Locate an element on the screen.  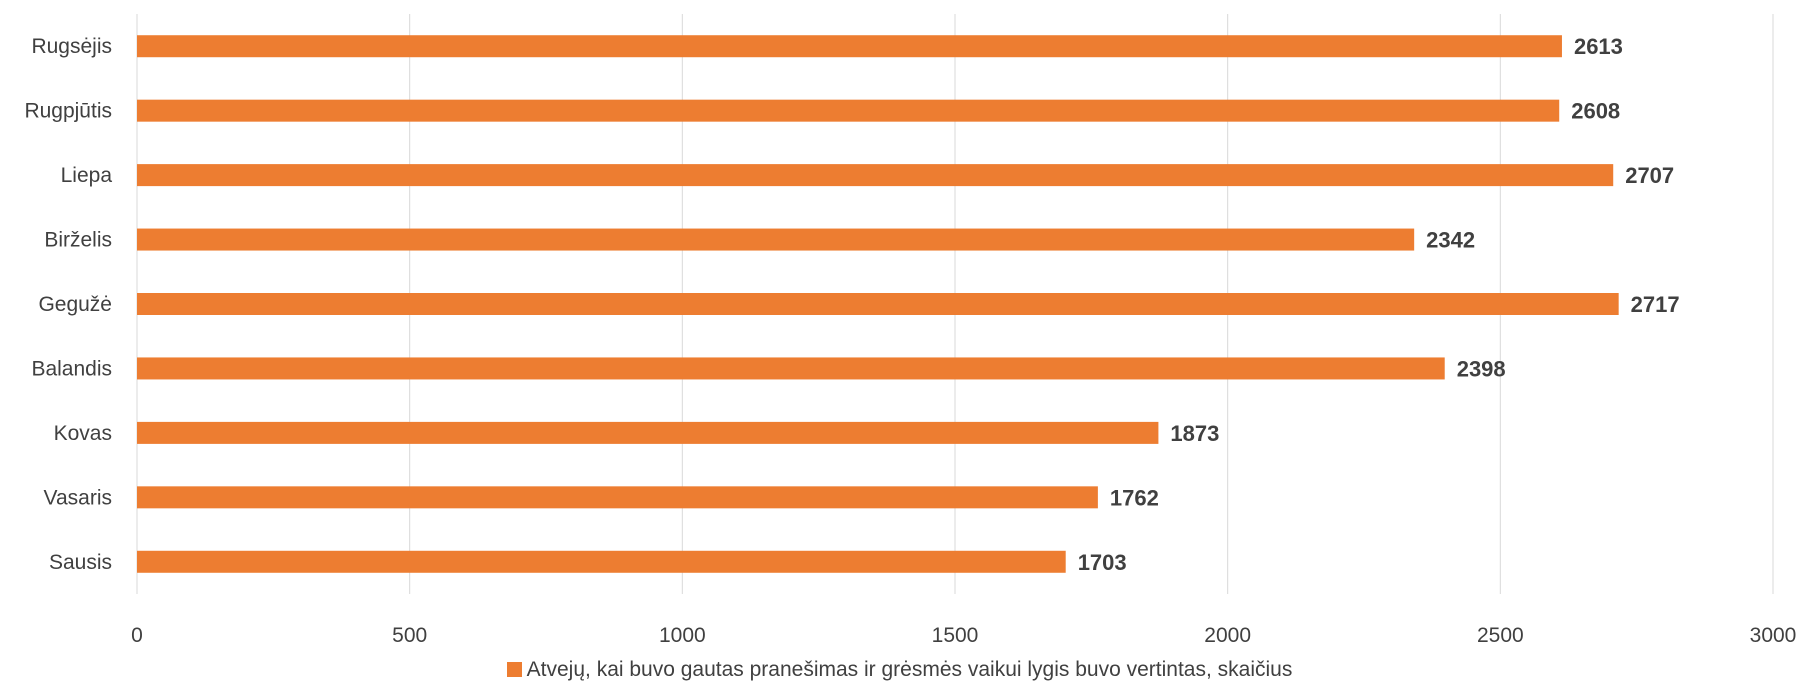
data-label: 1703 is located at coordinates (1102, 562).